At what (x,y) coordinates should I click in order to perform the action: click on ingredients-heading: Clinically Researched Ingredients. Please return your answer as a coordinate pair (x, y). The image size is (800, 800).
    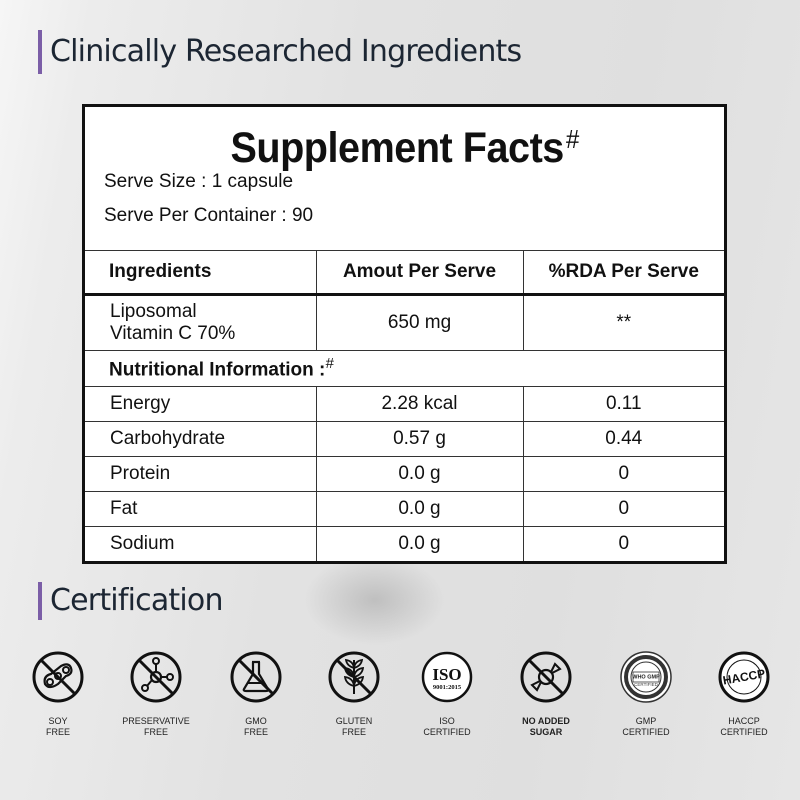
    Looking at the image, I should click on (280, 52).